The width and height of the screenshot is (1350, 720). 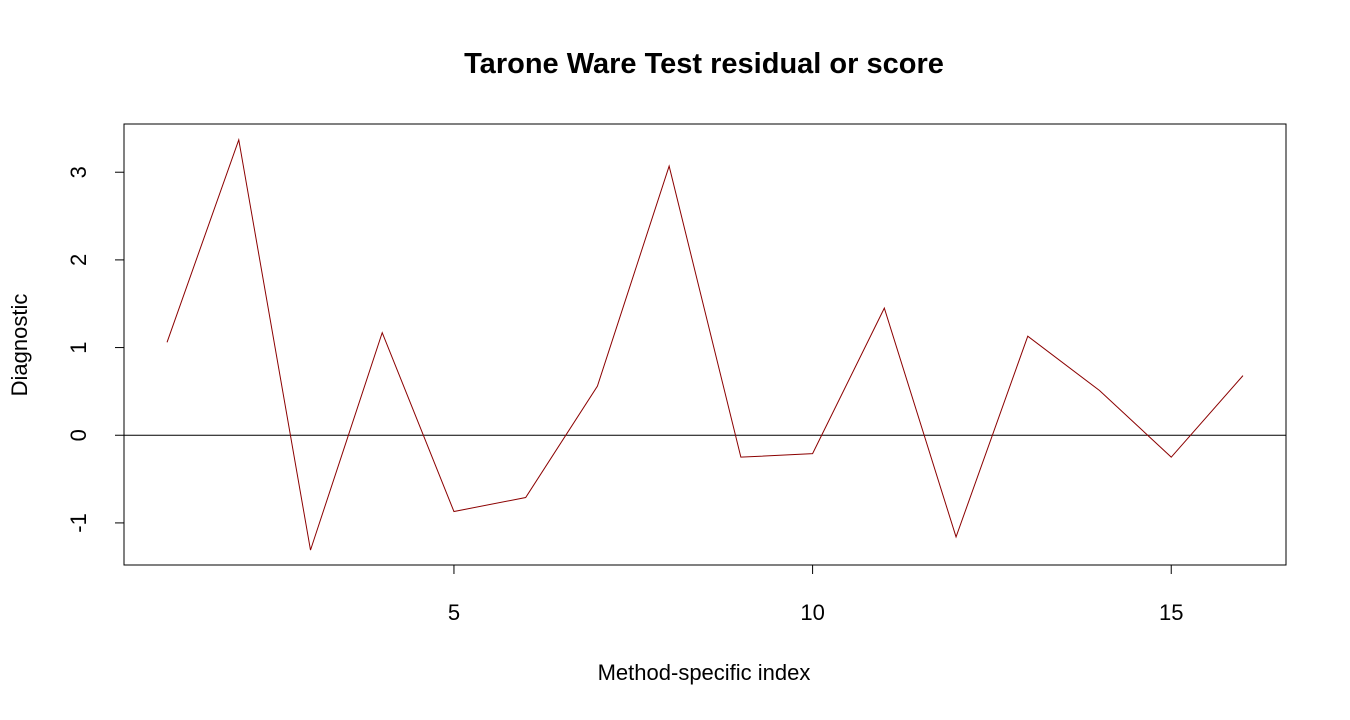 What do you see at coordinates (815, 594) in the screenshot?
I see `x-axis: 5 10 15` at bounding box center [815, 594].